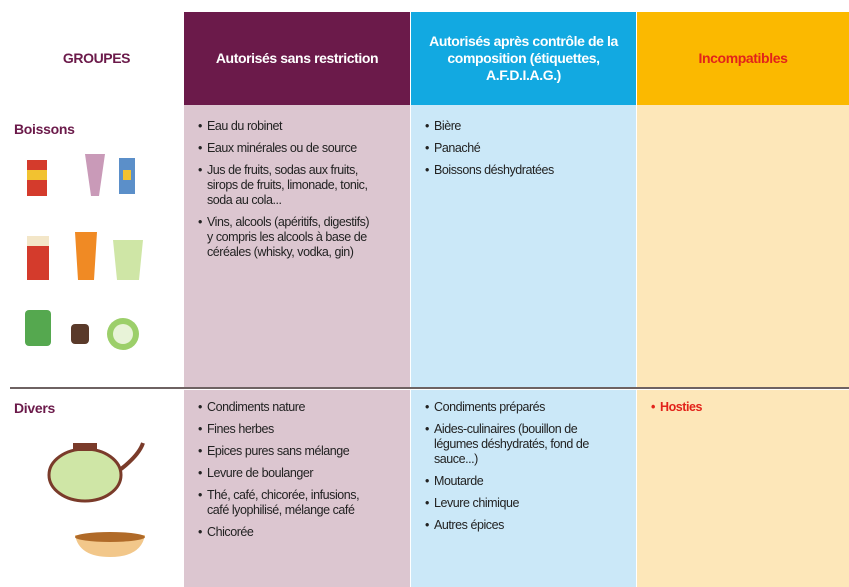 The width and height of the screenshot is (849, 587). Describe the element at coordinates (743, 58) in the screenshot. I see `header-incompatible: Incompatibles` at that location.